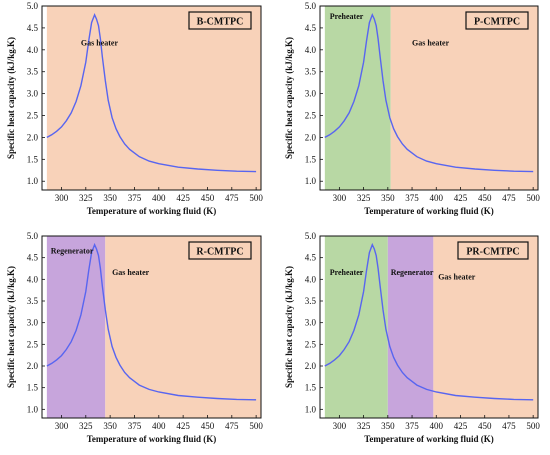 This screenshot has width=550, height=455. I want to click on chart-title: PR-CMTPC, so click(492, 252).